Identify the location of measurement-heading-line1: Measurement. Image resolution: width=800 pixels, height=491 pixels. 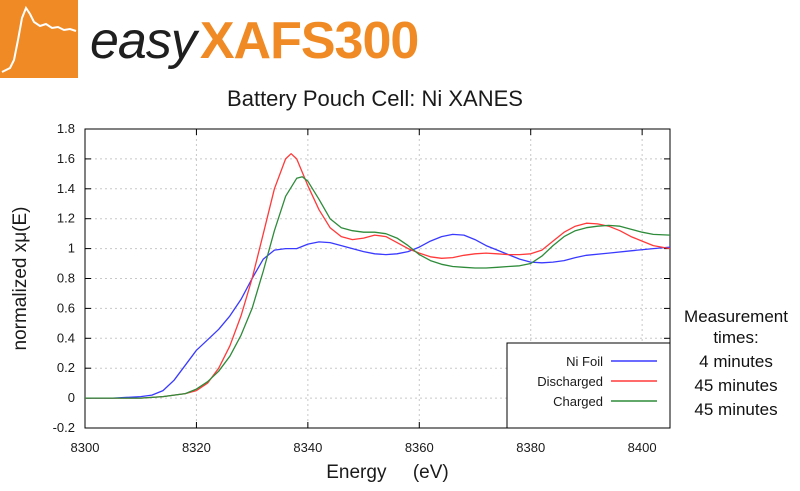
(736, 316).